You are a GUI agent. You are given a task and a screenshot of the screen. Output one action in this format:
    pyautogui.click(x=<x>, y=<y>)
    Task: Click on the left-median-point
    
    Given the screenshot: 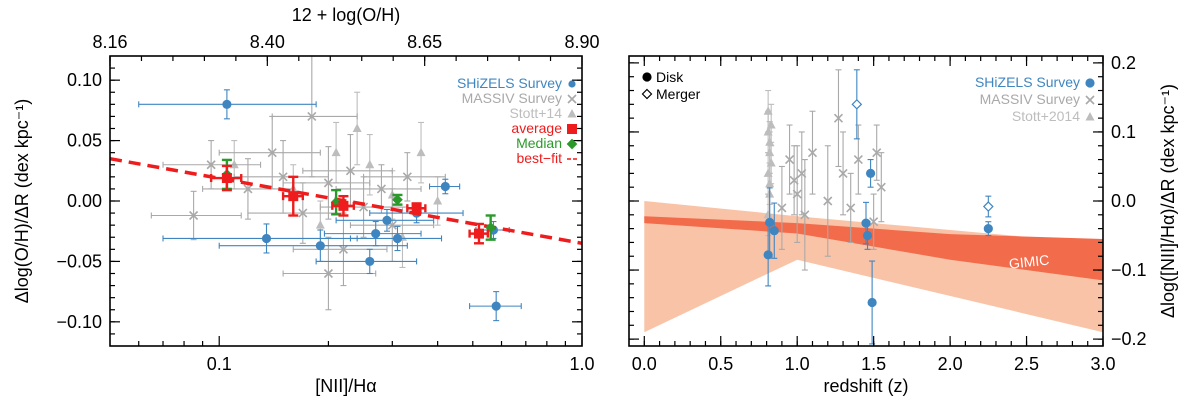 What is the action you would take?
    pyautogui.click(x=397, y=200)
    